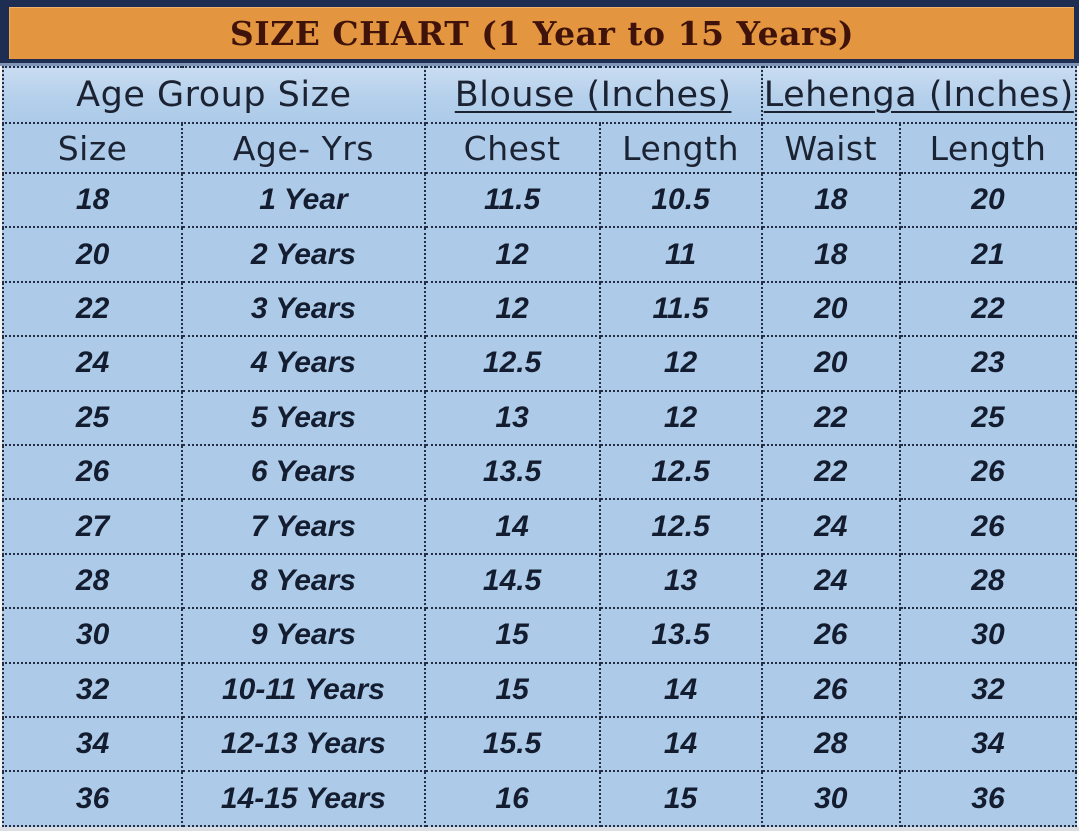 The width and height of the screenshot is (1079, 831). I want to click on bottom-edge-strip, so click(539, 829).